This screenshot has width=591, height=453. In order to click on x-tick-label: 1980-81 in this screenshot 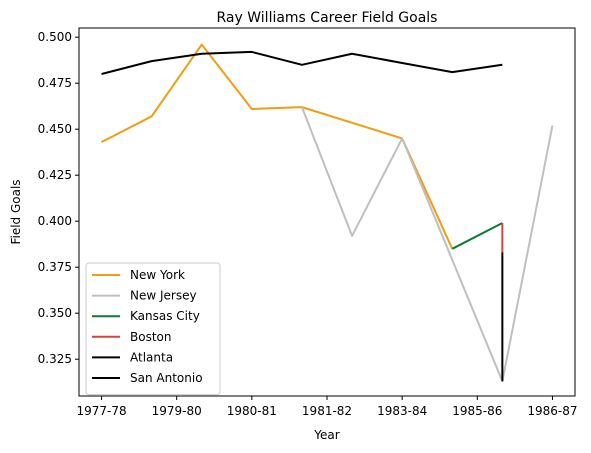, I will do `click(252, 411)`.